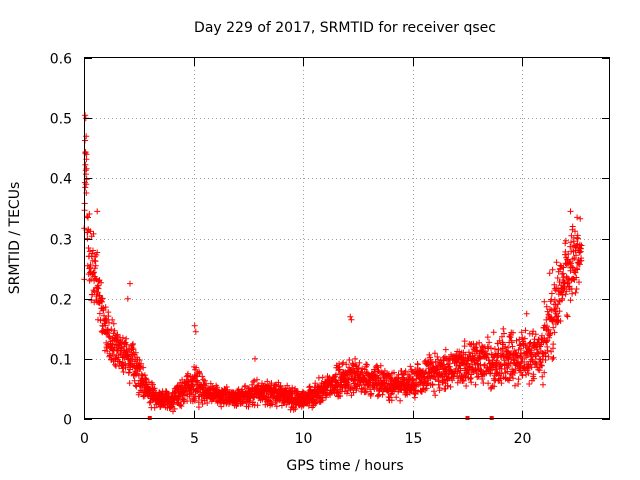 This screenshot has width=640, height=480. Describe the element at coordinates (304, 439) in the screenshot. I see `x-tick-label: 10` at that location.